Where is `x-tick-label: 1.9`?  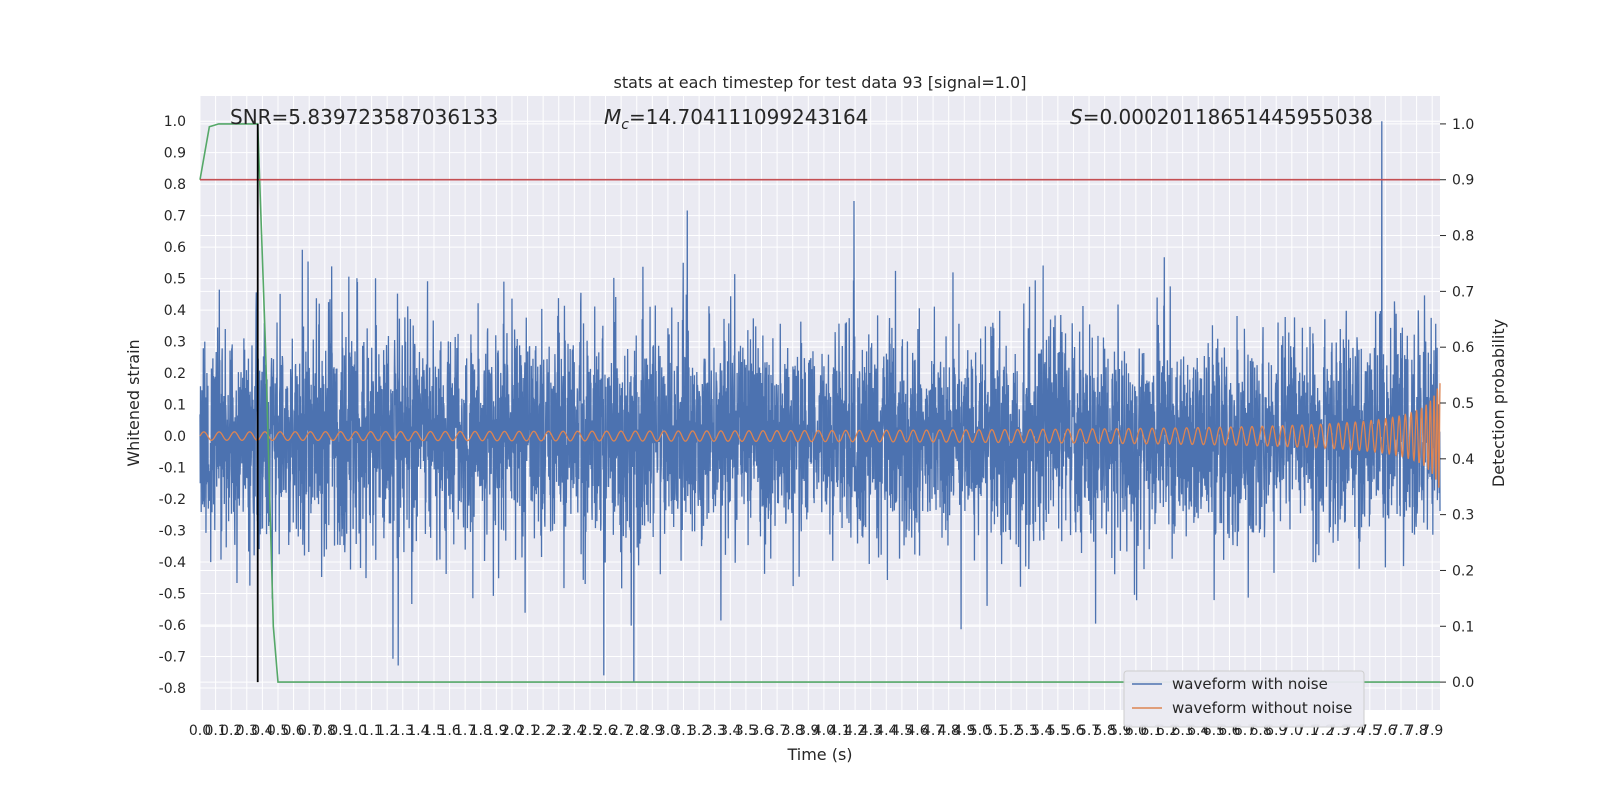
x-tick-label: 1.9 is located at coordinates (496, 731).